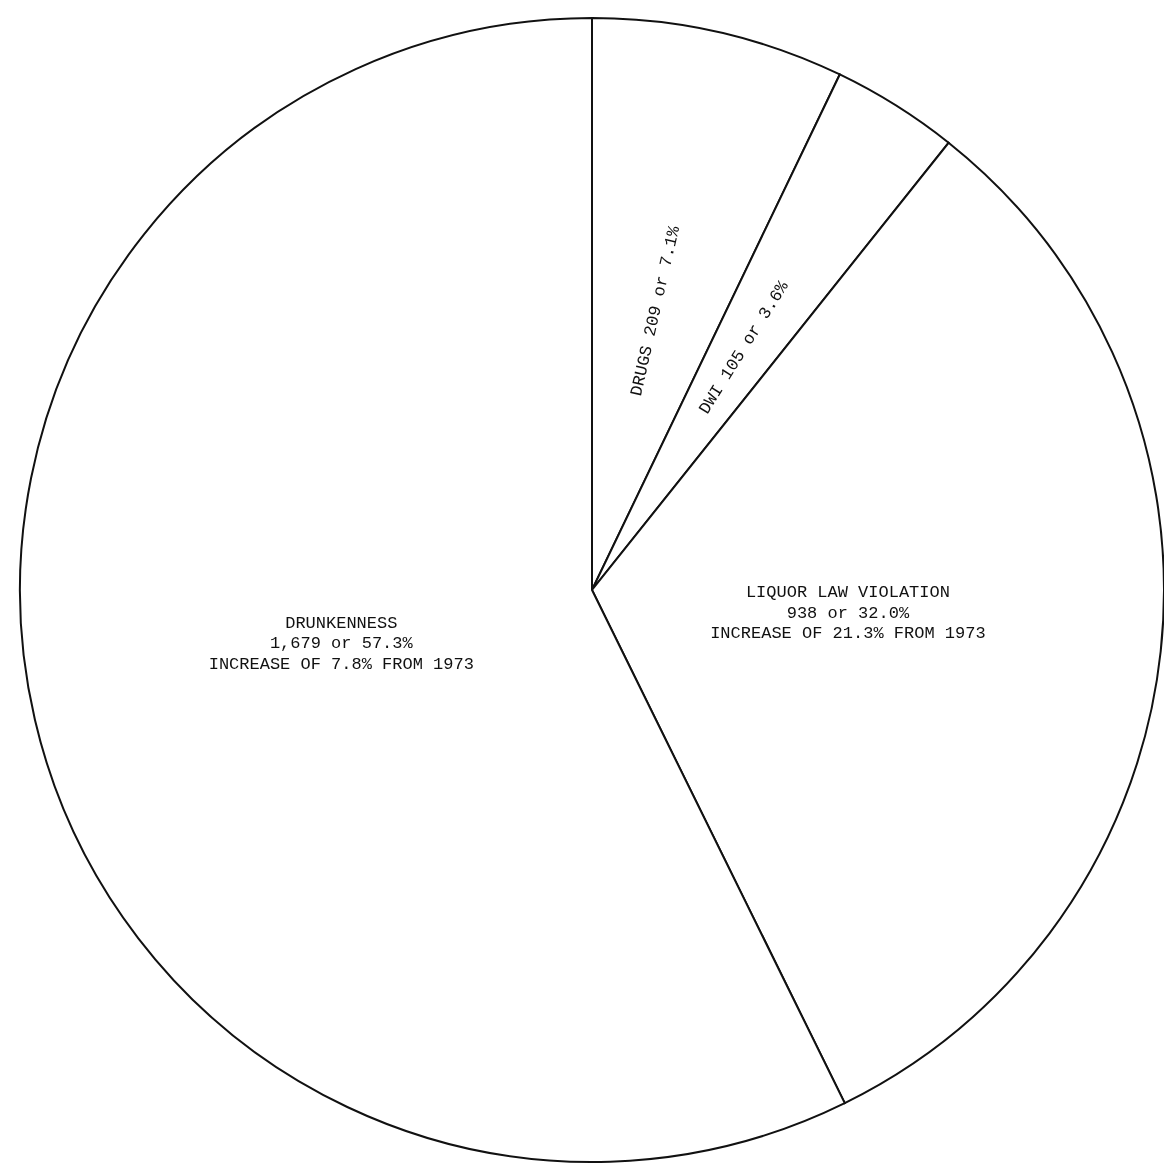 The width and height of the screenshot is (1164, 1174). I want to click on text: INCREASE OF 7.8% FROM 1973, so click(341, 664).